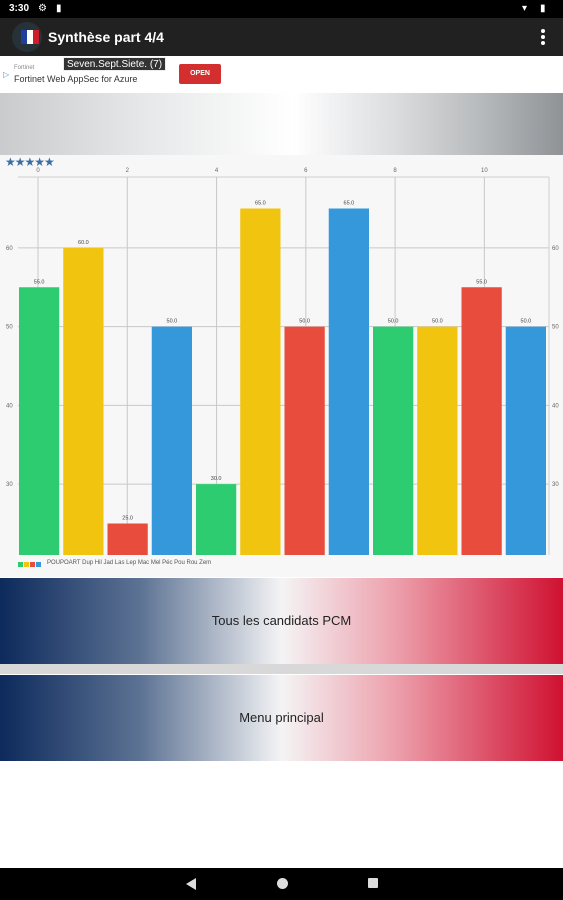  What do you see at coordinates (373, 883) in the screenshot?
I see `recent-apps-icon` at bounding box center [373, 883].